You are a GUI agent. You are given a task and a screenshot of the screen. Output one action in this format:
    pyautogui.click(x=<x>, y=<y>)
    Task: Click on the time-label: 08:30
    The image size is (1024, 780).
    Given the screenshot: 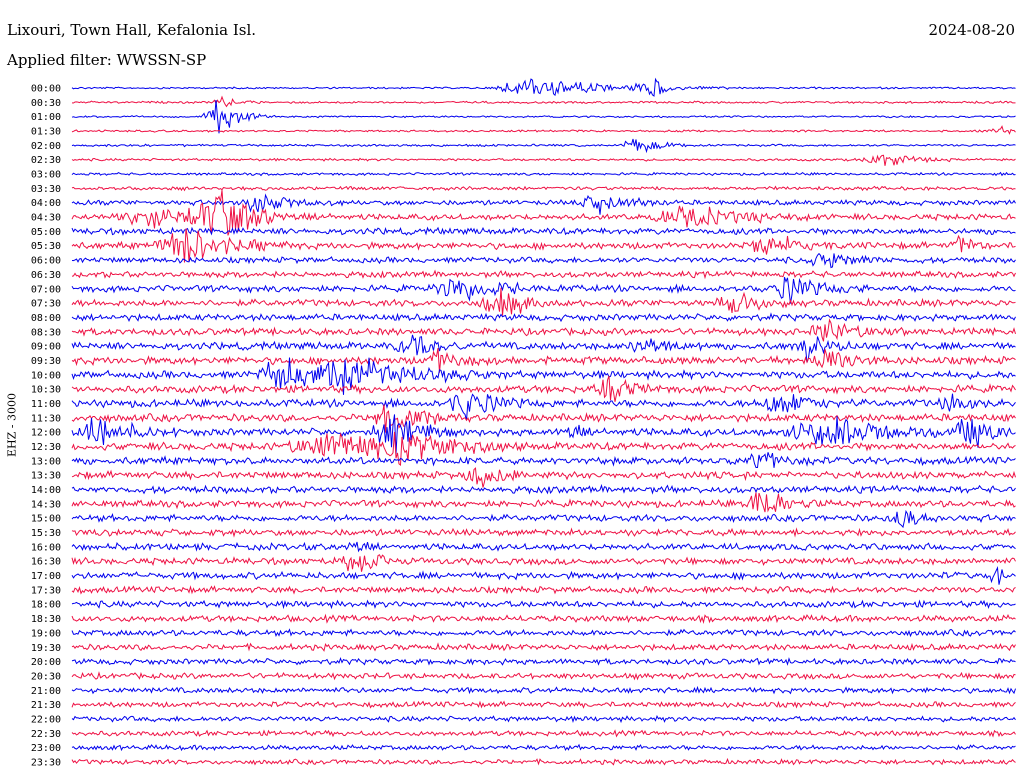 What is the action you would take?
    pyautogui.click(x=46, y=332)
    